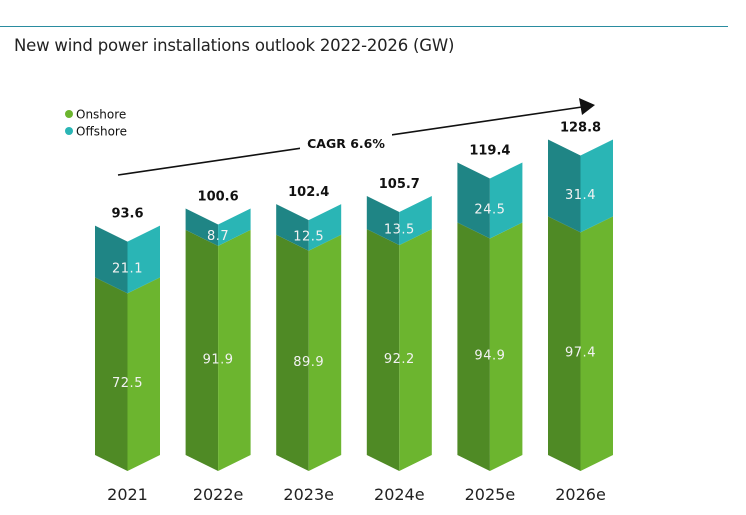 The height and width of the screenshot is (515, 746). I want to click on cagr-arrowhead, so click(587, 106).